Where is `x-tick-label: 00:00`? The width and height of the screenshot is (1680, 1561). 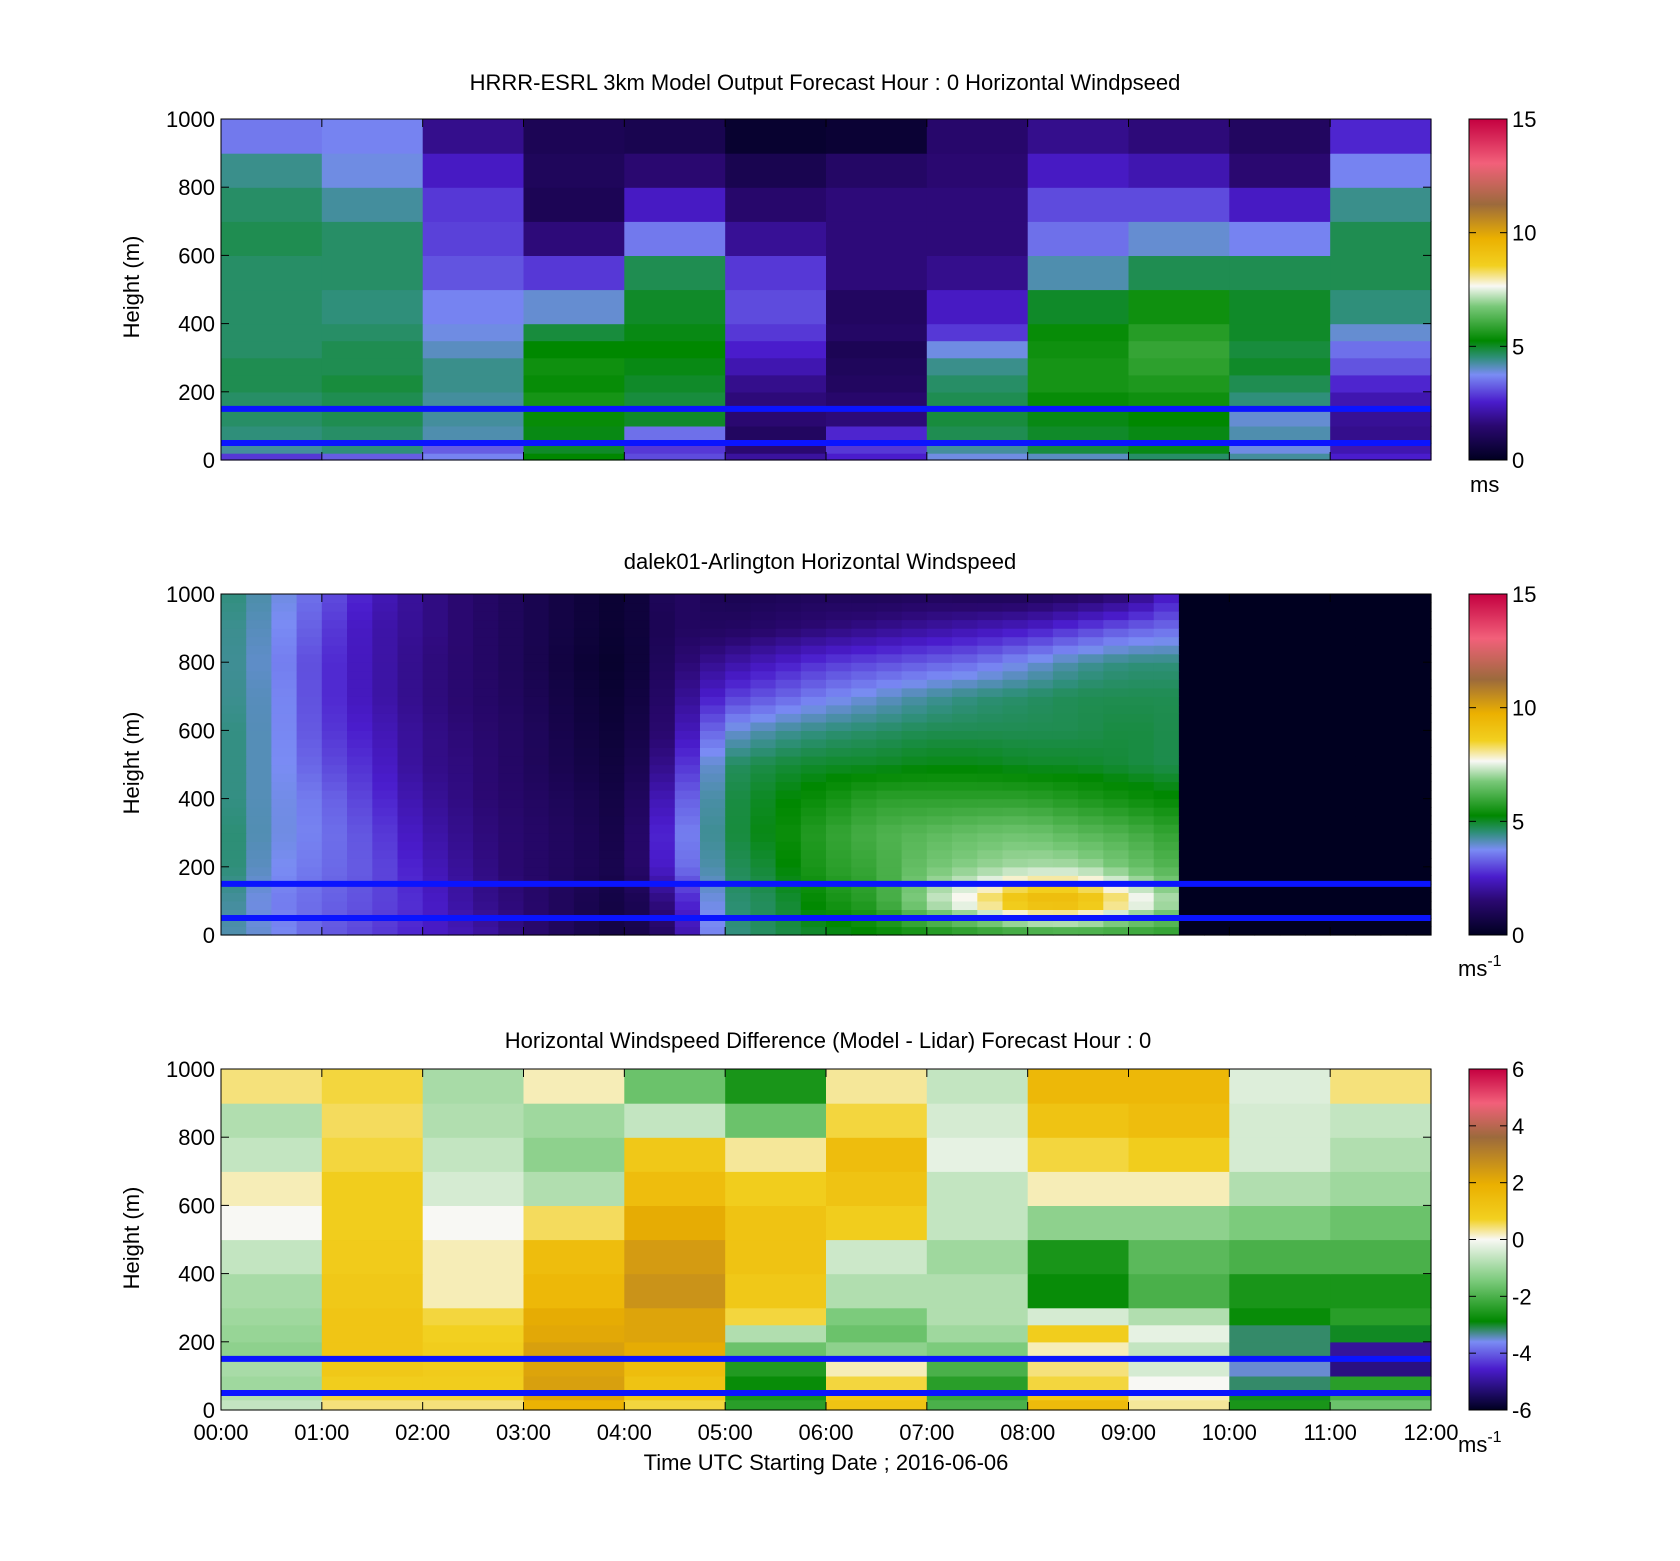 x-tick-label: 00:00 is located at coordinates (220, 1432).